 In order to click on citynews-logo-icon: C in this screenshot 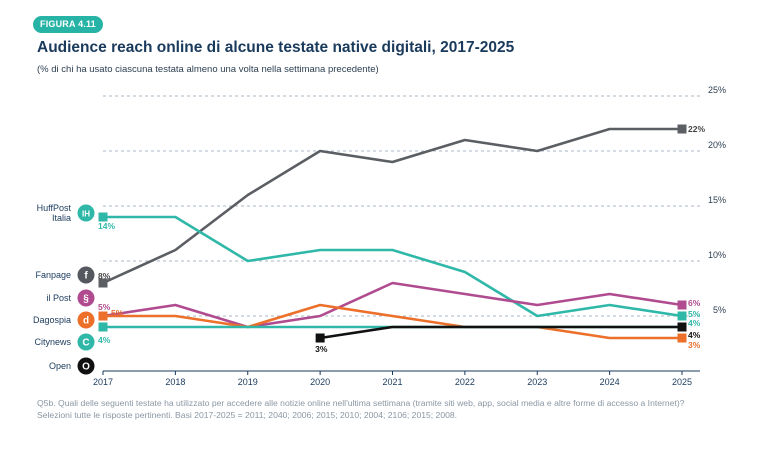, I will do `click(86, 342)`.